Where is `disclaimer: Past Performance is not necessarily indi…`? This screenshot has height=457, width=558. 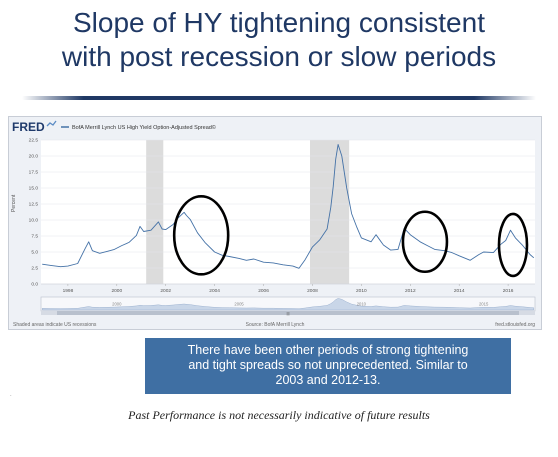
disclaimer: Past Performance is not necessarily indi… is located at coordinates (279, 415).